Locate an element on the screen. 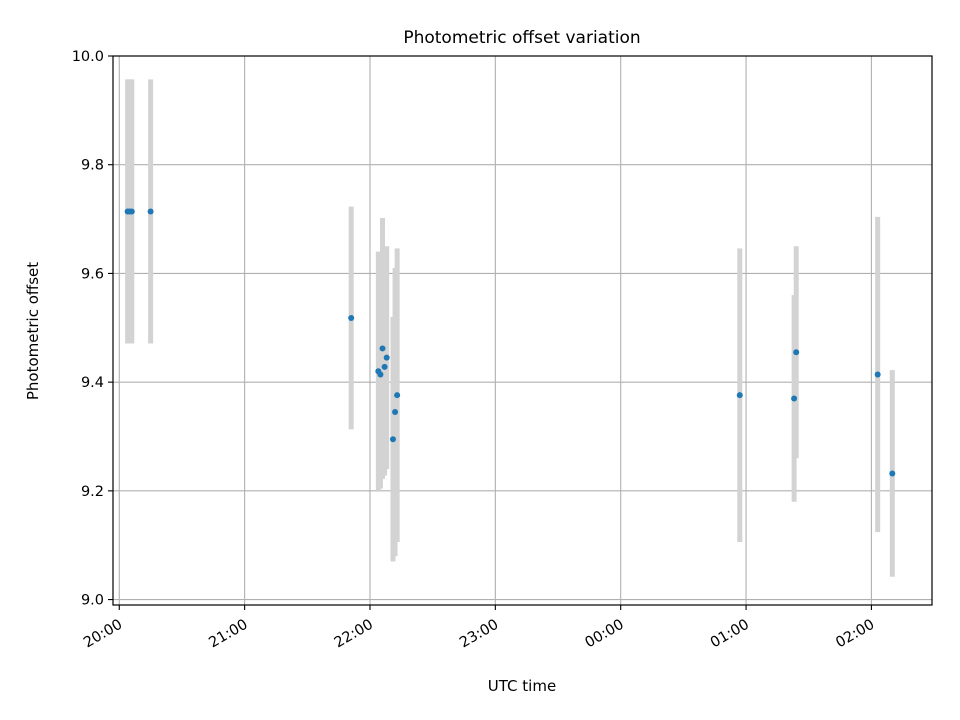 Image resolution: width=960 pixels, height=720 pixels. y-tick-label: 9.2 is located at coordinates (92, 492).